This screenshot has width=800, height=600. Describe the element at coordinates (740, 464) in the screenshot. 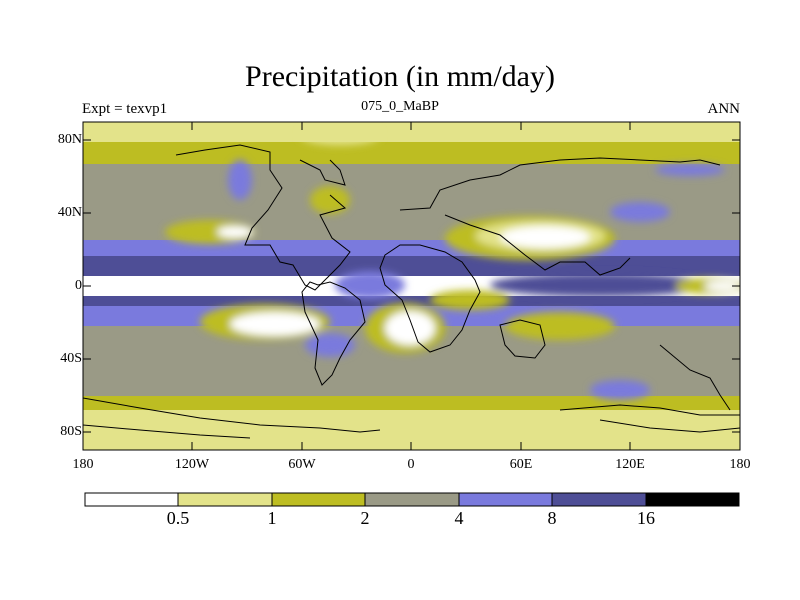

I see `lon-label-180e: 180` at that location.